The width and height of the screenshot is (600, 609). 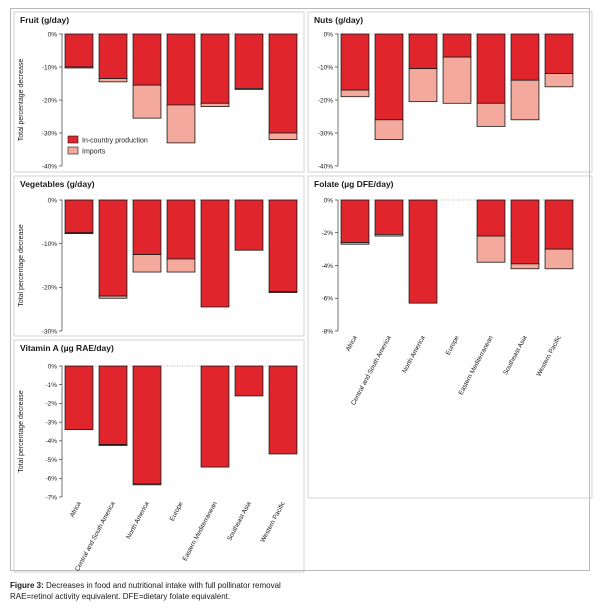 I want to click on legend-label: Imports, so click(x=94, y=152).